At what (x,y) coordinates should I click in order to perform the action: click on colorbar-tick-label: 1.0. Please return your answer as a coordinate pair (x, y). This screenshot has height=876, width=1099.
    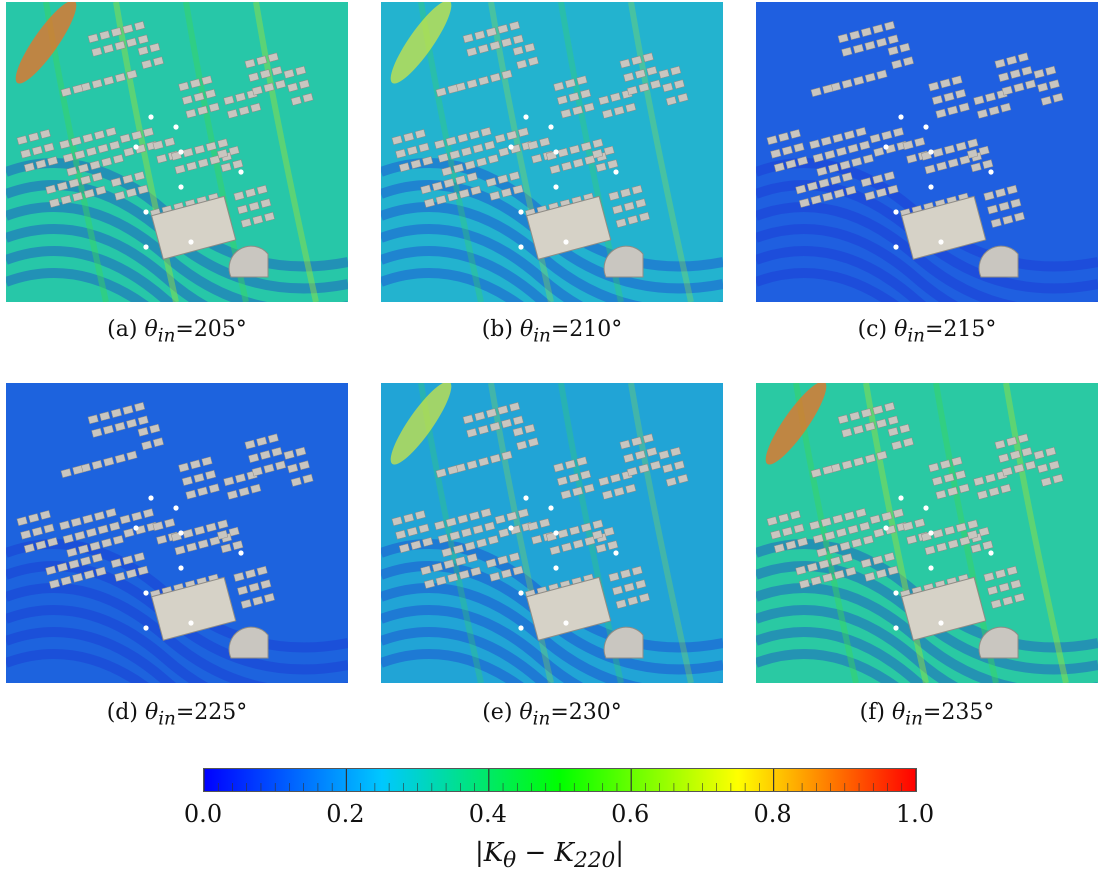
    Looking at the image, I should click on (915, 814).